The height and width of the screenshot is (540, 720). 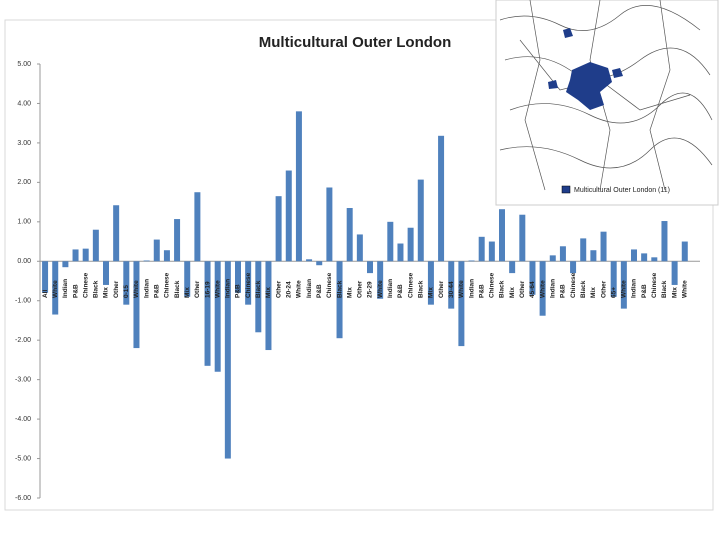 I want to click on map-frame, so click(x=607, y=103).